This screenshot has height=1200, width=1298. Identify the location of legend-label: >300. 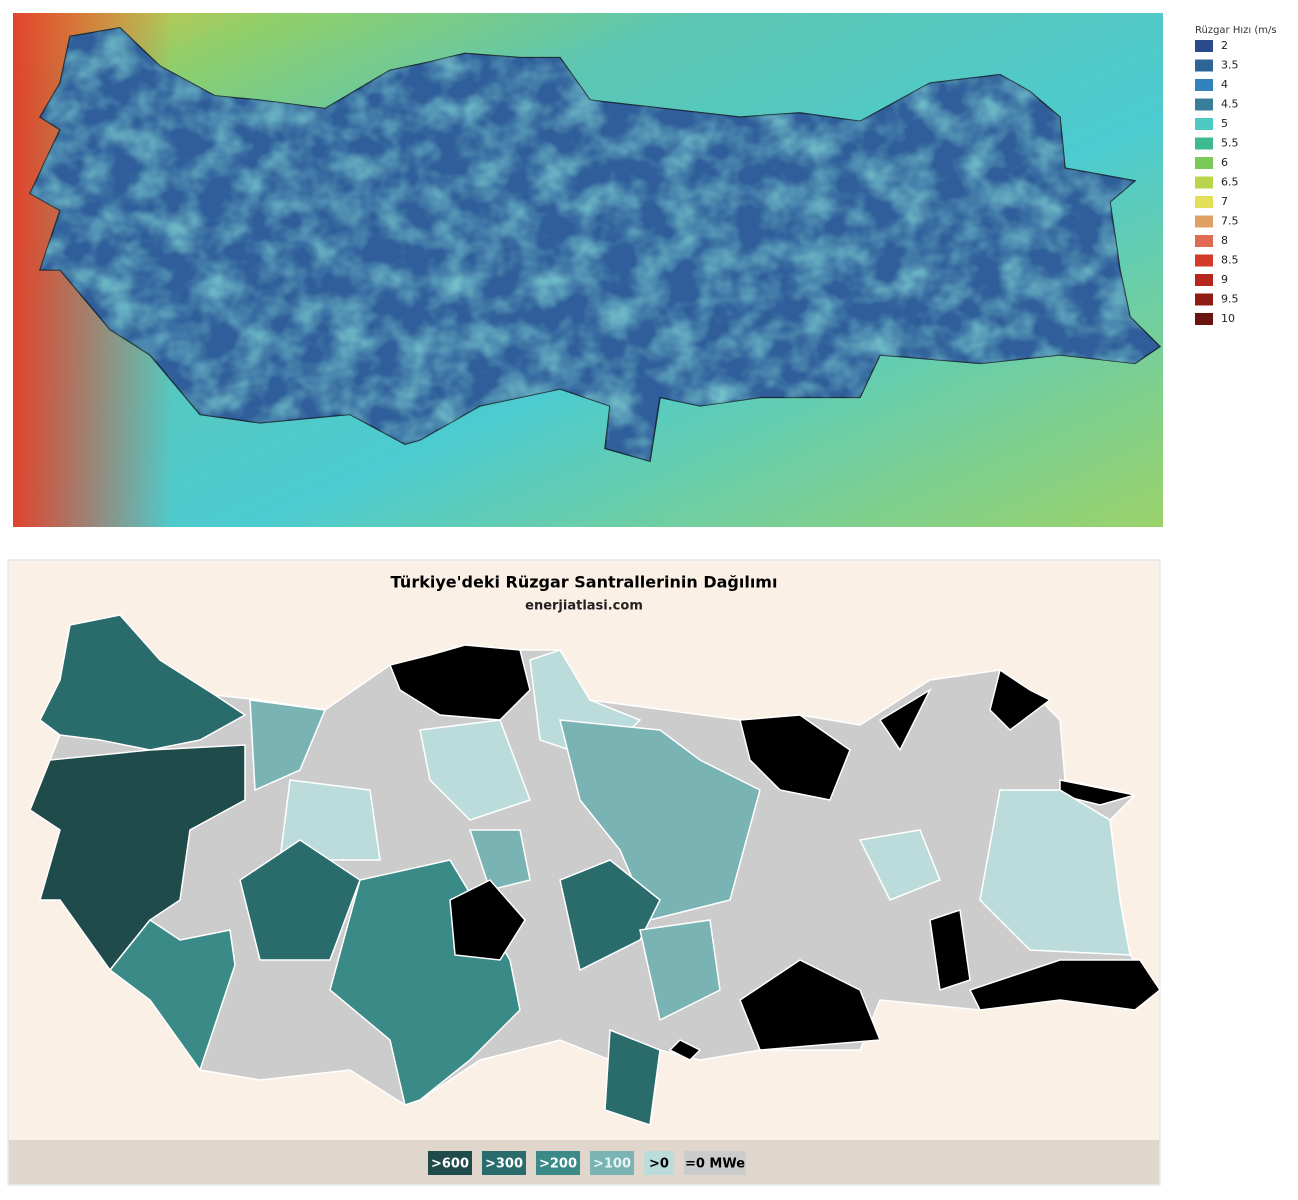
(504, 1164).